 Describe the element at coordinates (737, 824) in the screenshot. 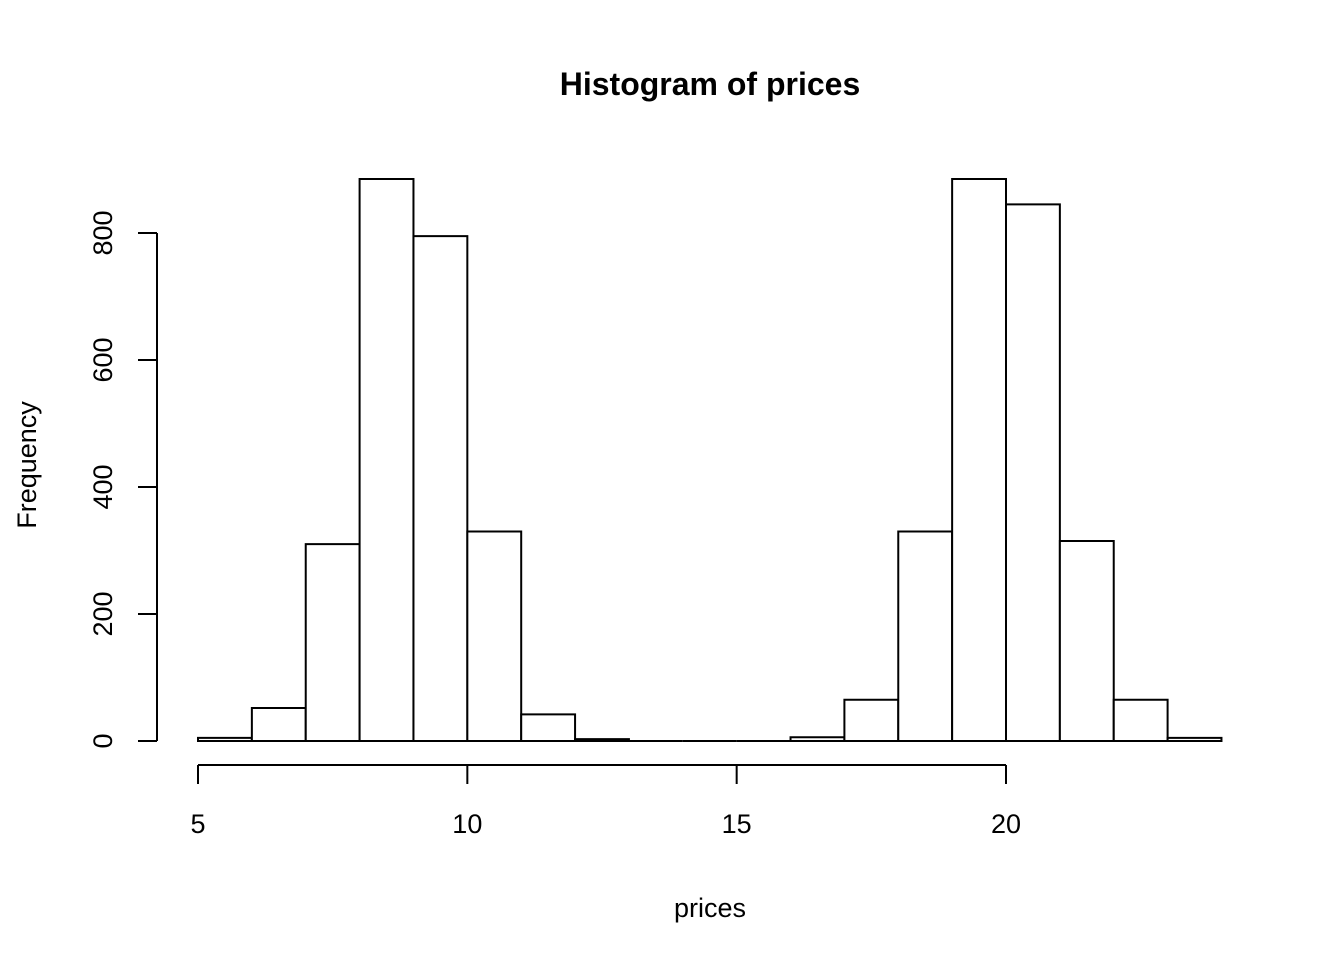

I see `x-tick-label: 15` at that location.